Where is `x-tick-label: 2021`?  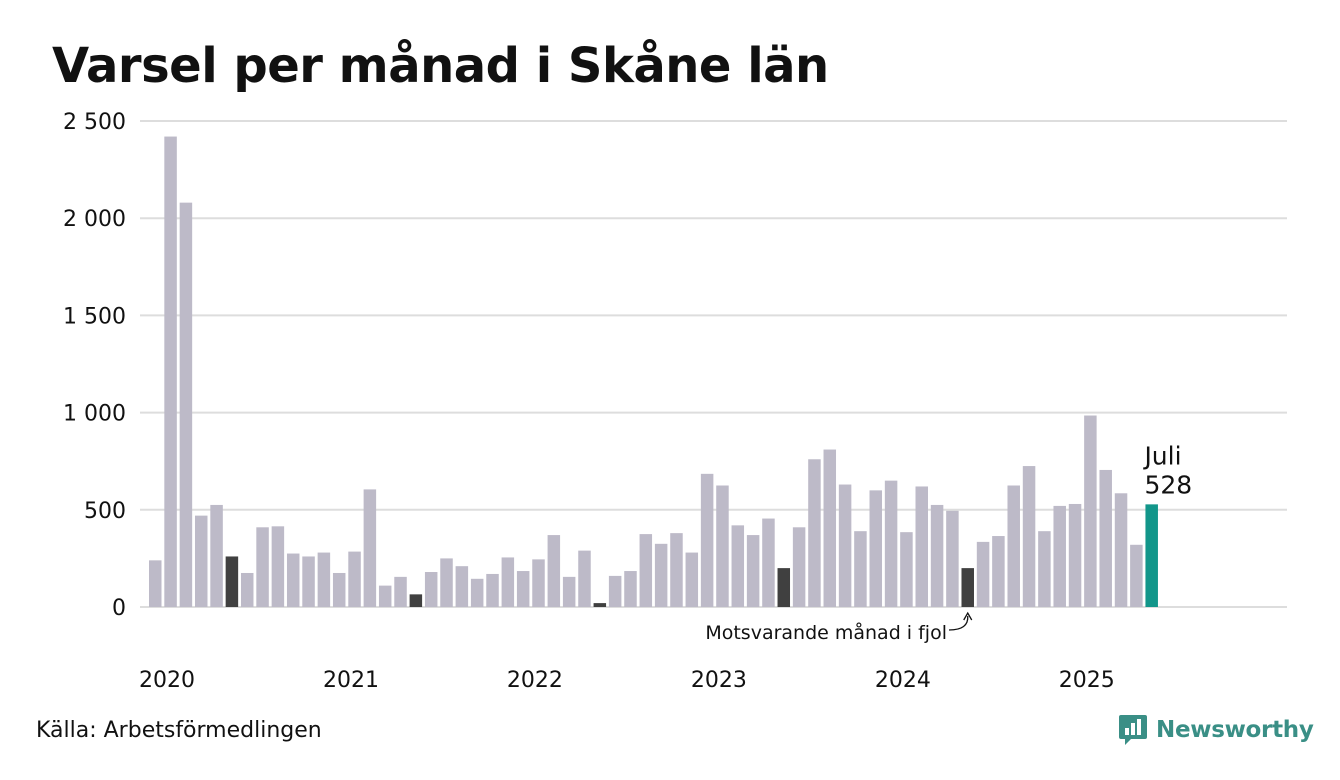
x-tick-label: 2021 is located at coordinates (351, 680).